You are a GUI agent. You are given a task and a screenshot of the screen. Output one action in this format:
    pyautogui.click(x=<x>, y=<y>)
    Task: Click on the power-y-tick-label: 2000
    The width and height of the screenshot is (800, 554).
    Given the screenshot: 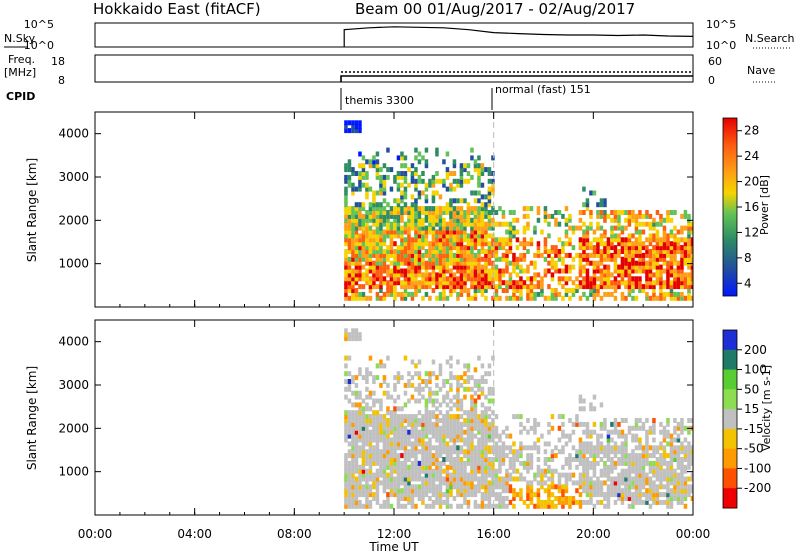 What is the action you would take?
    pyautogui.click(x=73, y=220)
    